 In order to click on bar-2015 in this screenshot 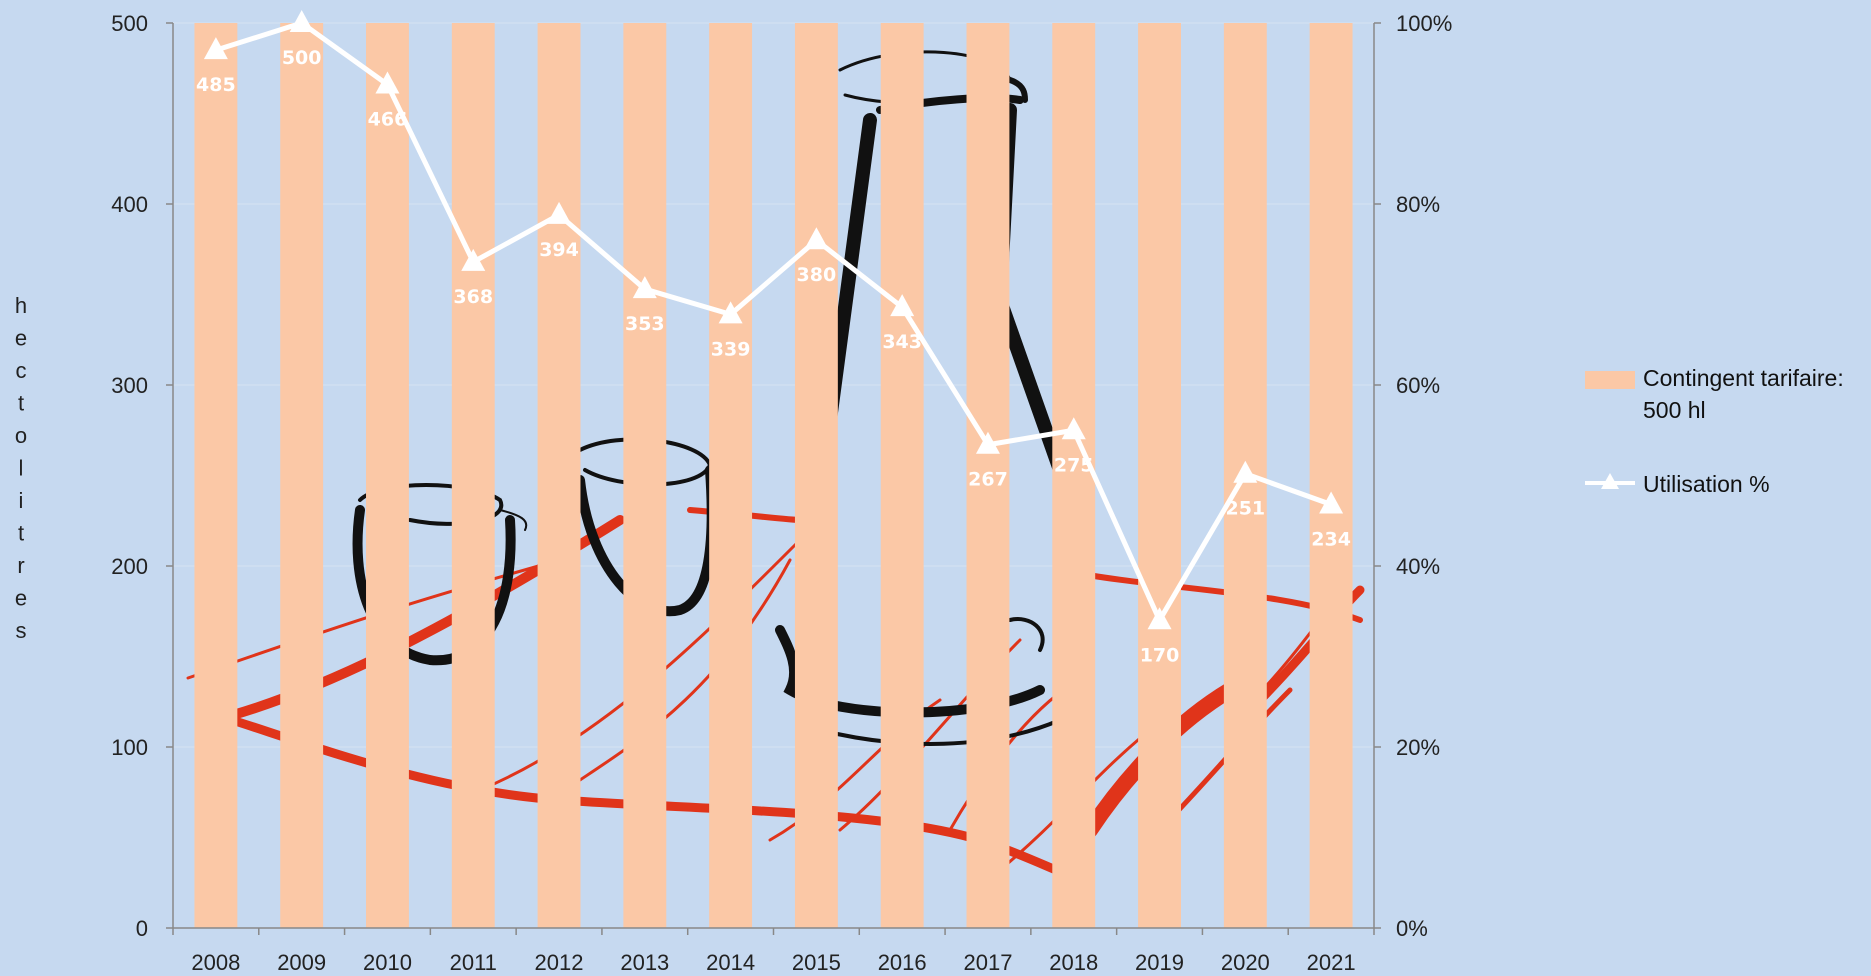, I will do `click(816, 475)`.